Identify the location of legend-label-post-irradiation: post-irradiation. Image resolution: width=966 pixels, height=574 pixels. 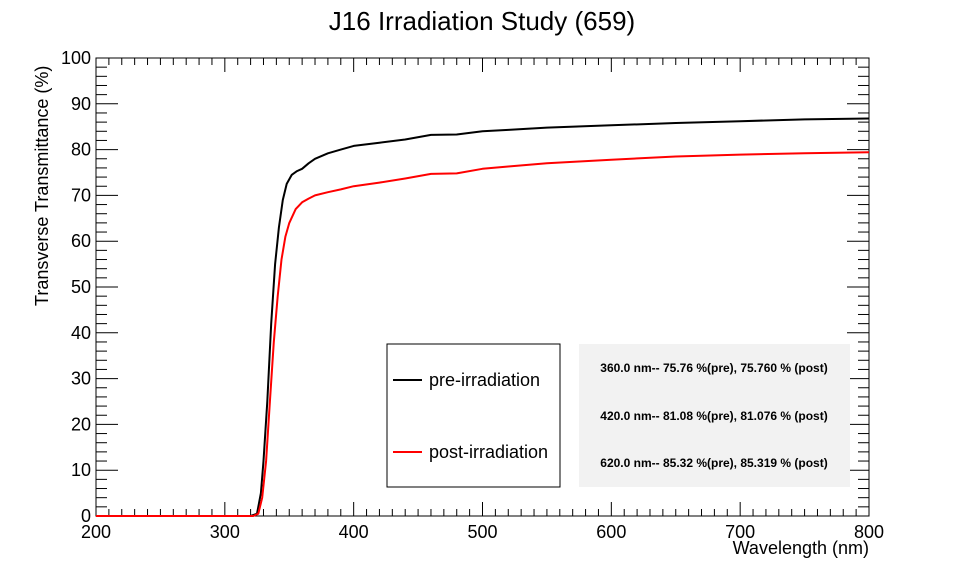
(488, 452).